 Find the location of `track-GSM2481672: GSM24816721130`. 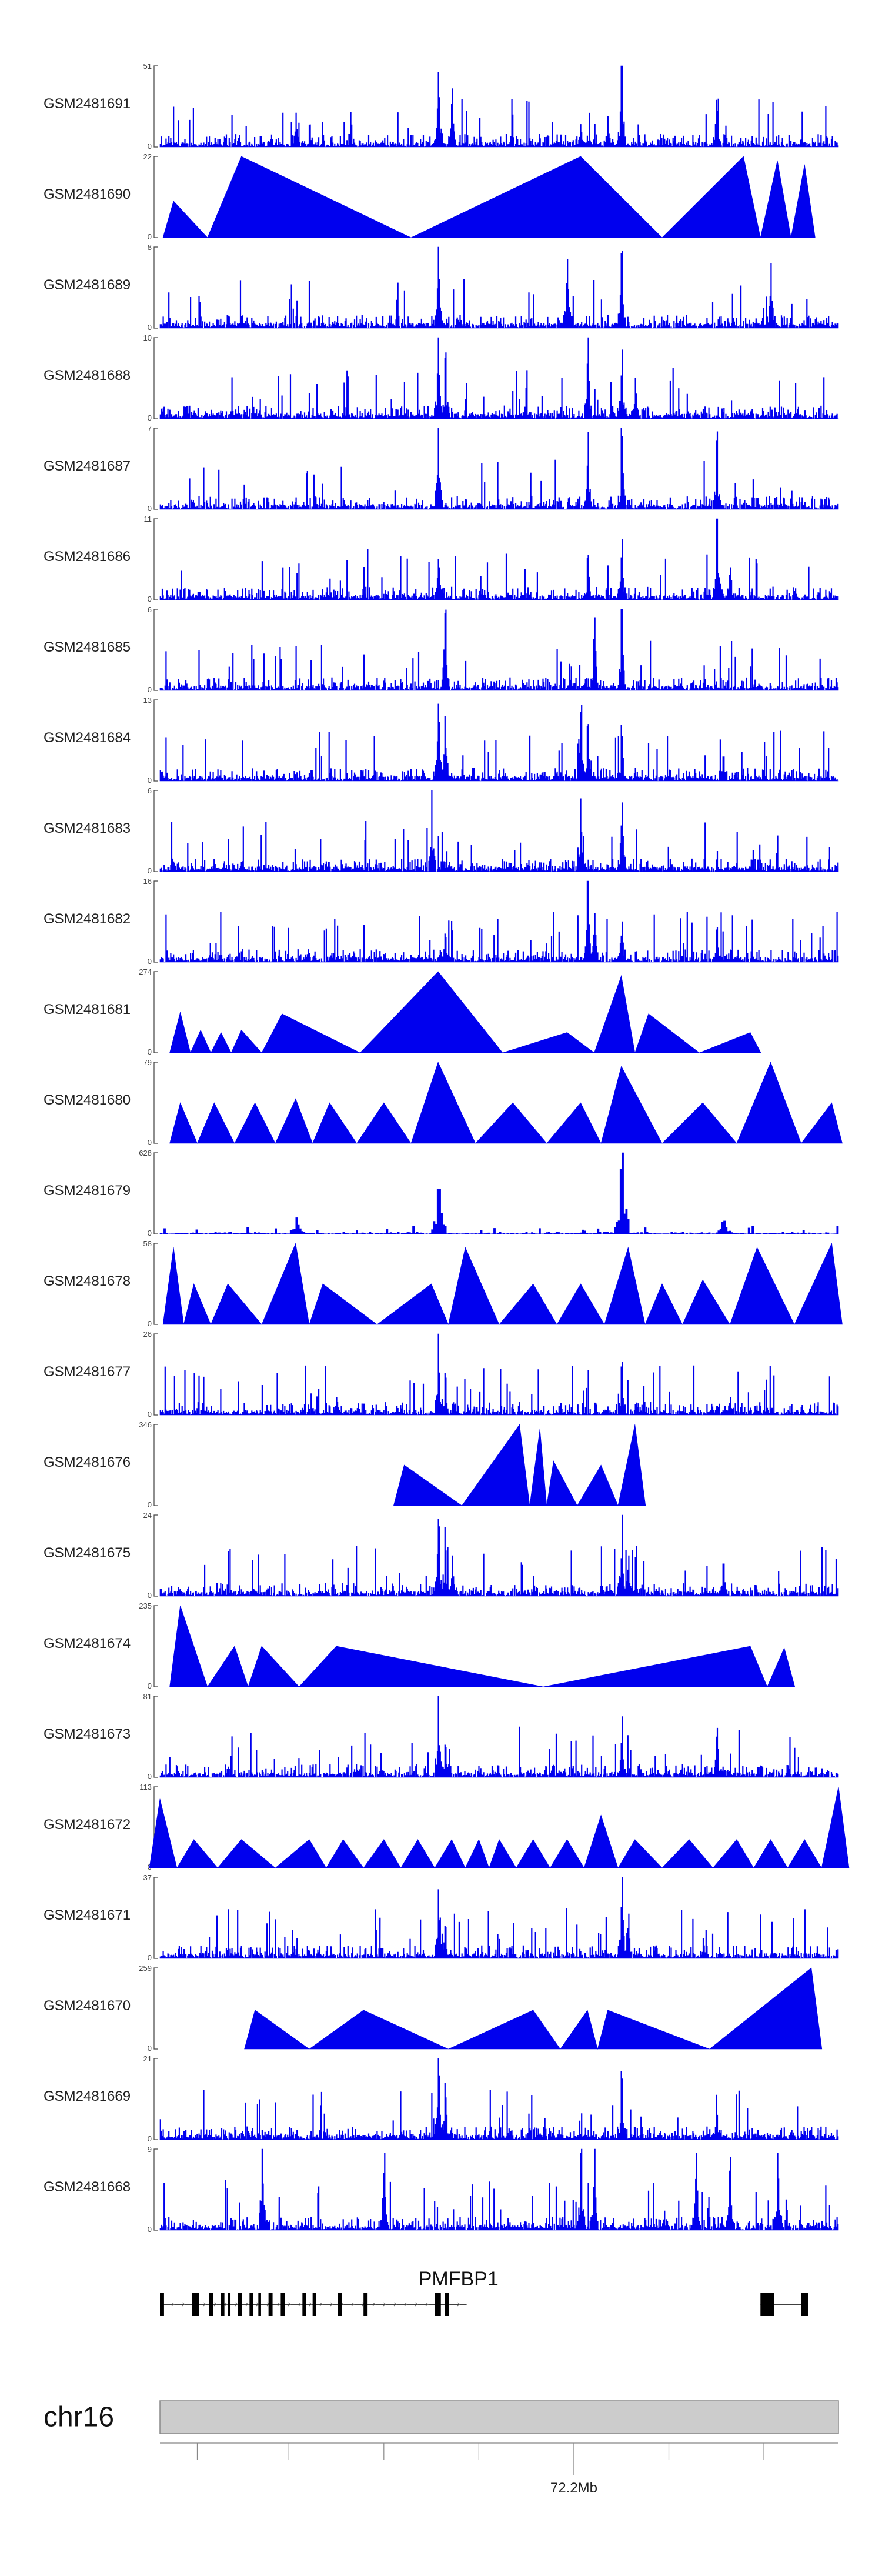

track-GSM2481672: GSM24816721130 is located at coordinates (447, 1827).